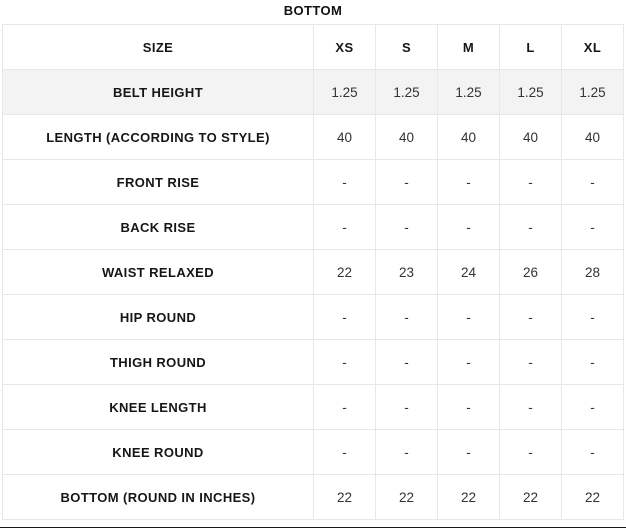  I want to click on row-label: BOTTOM (ROUND IN INCHES), so click(158, 497).